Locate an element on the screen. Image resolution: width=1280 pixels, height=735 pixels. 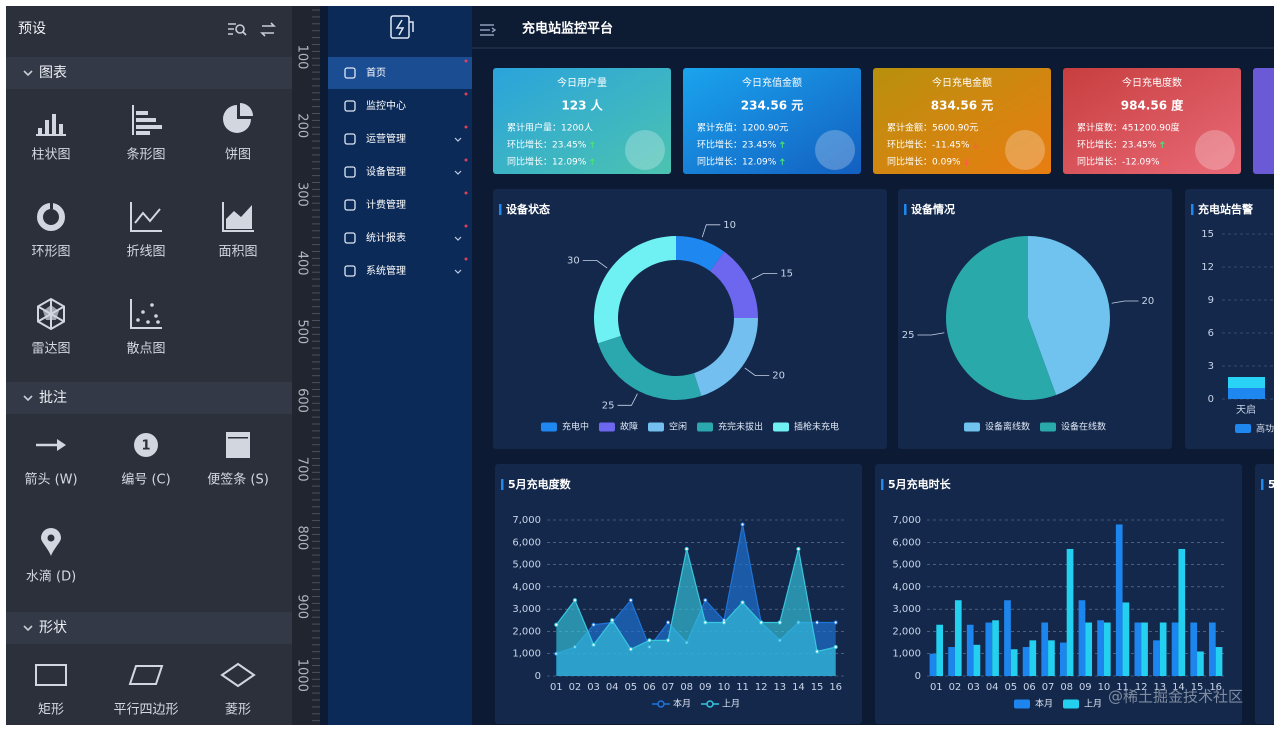
preset-item: 1 编号 (C) is located at coordinates (146, 460).